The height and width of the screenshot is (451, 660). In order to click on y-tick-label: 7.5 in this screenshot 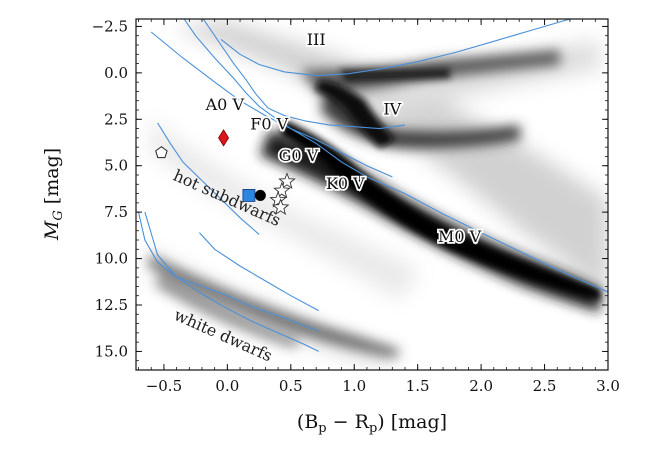, I will do `click(116, 212)`.